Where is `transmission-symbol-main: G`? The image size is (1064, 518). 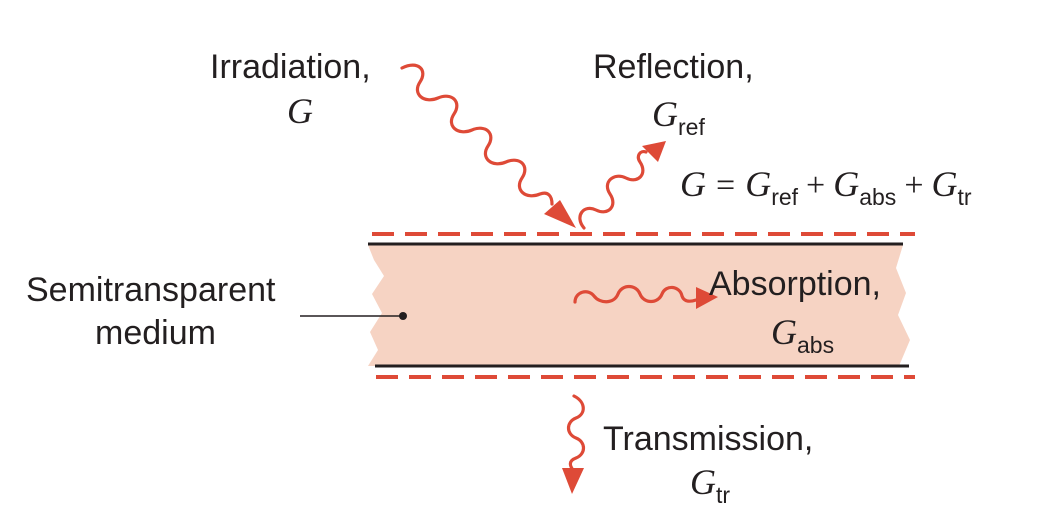 transmission-symbol-main: G is located at coordinates (703, 482).